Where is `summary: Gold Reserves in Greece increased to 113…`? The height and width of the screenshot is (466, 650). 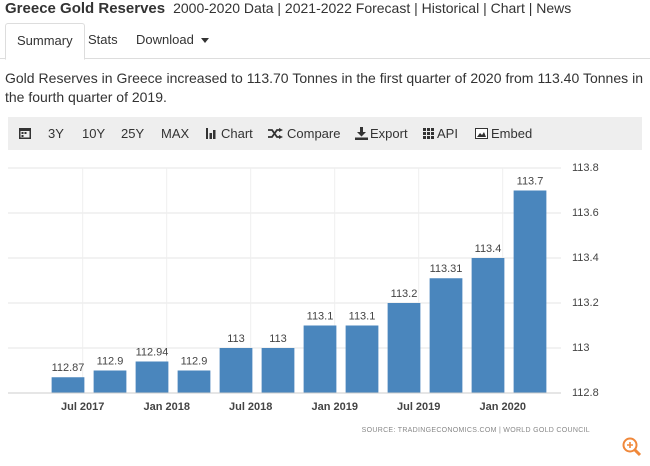 summary: Gold Reserves in Greece increased to 113… is located at coordinates (324, 87).